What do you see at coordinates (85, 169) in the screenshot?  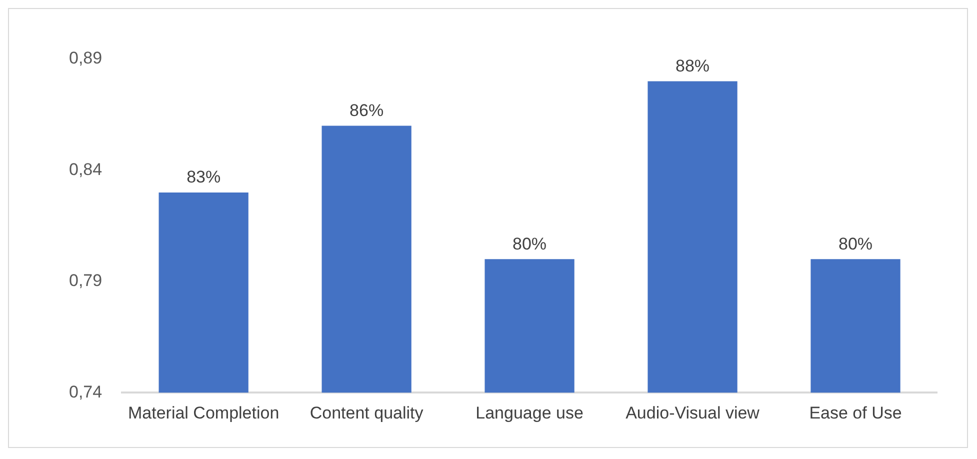 I see `y-tick-label: 0,84` at bounding box center [85, 169].